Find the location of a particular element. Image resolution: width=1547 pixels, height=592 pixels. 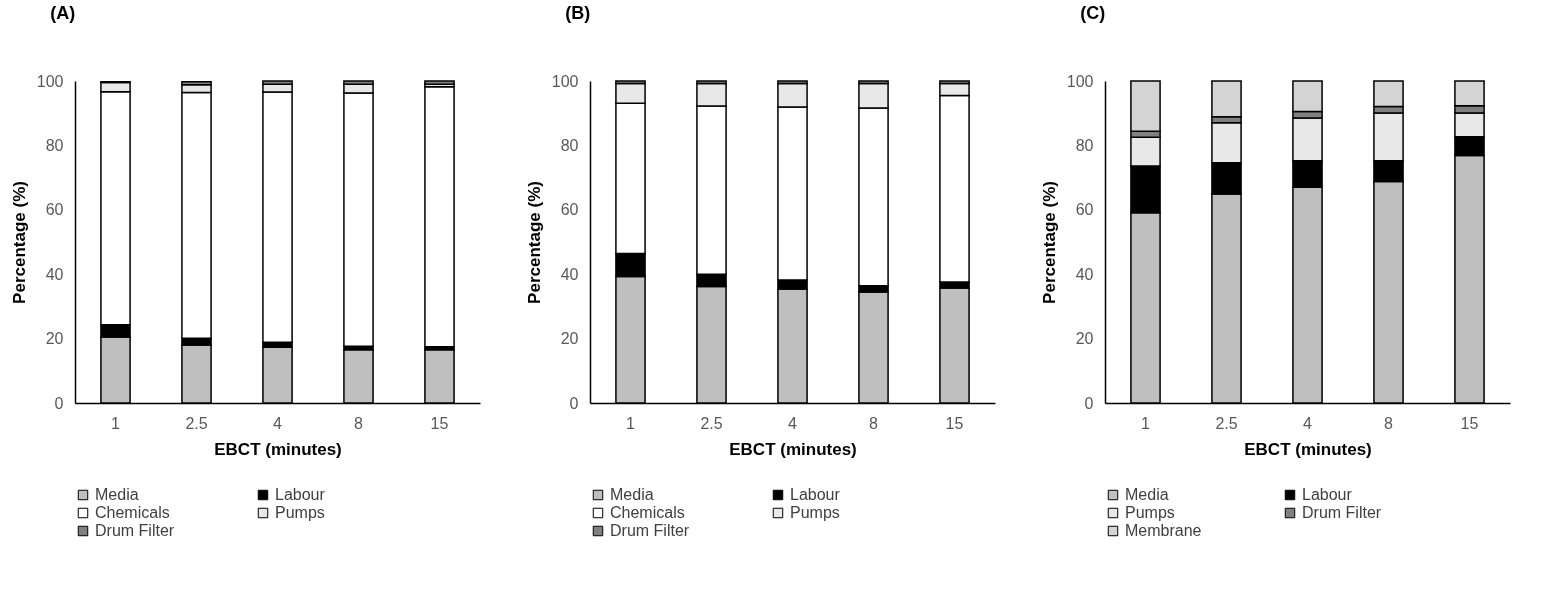

chart-title: (A) is located at coordinates (63, 13).